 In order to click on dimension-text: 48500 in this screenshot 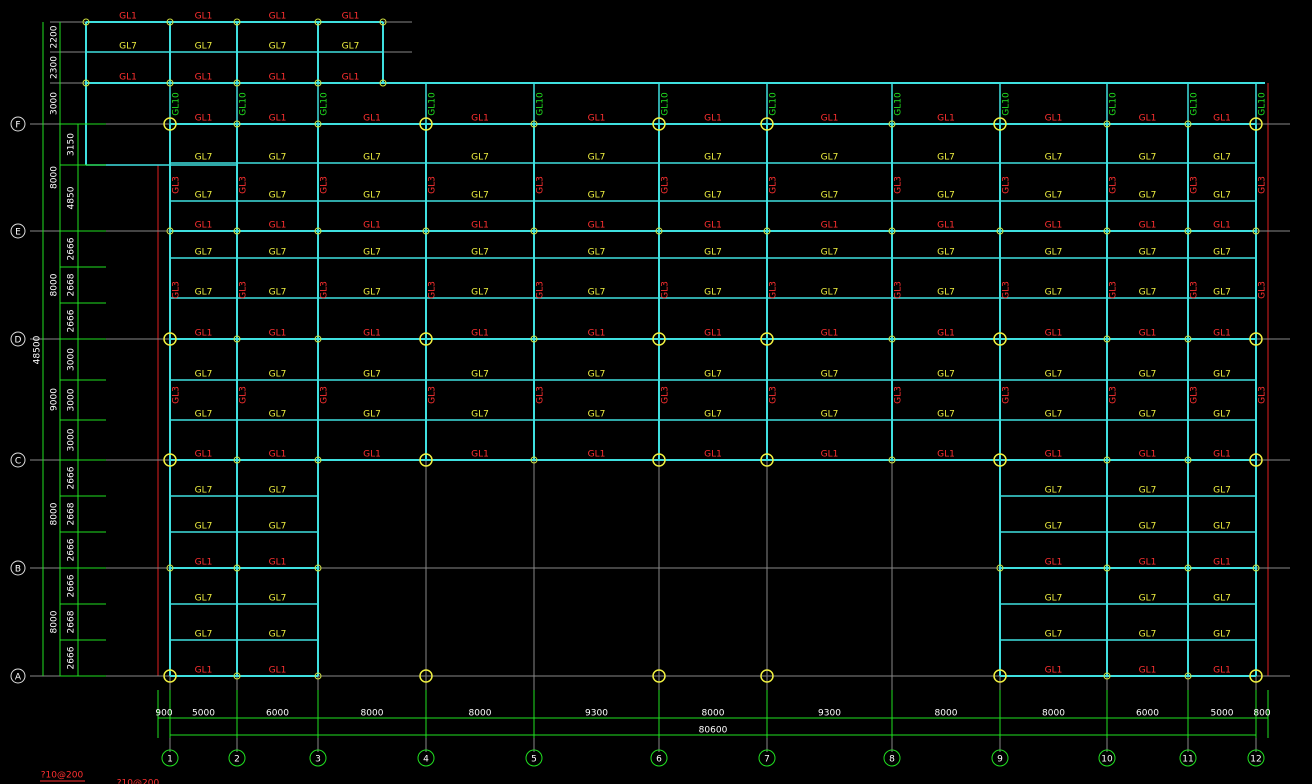, I will do `click(38, 349)`.